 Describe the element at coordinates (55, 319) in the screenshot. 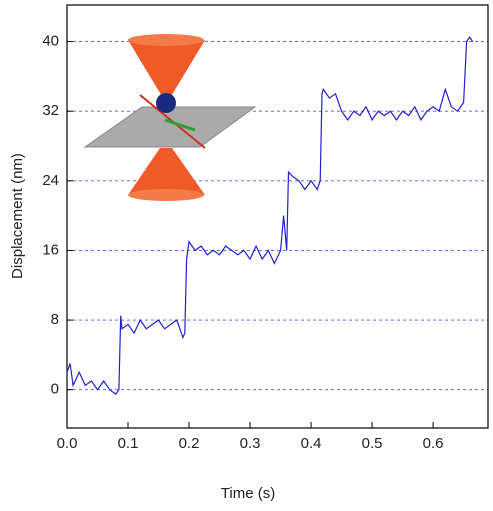

I see `y-tick-label: 8` at that location.